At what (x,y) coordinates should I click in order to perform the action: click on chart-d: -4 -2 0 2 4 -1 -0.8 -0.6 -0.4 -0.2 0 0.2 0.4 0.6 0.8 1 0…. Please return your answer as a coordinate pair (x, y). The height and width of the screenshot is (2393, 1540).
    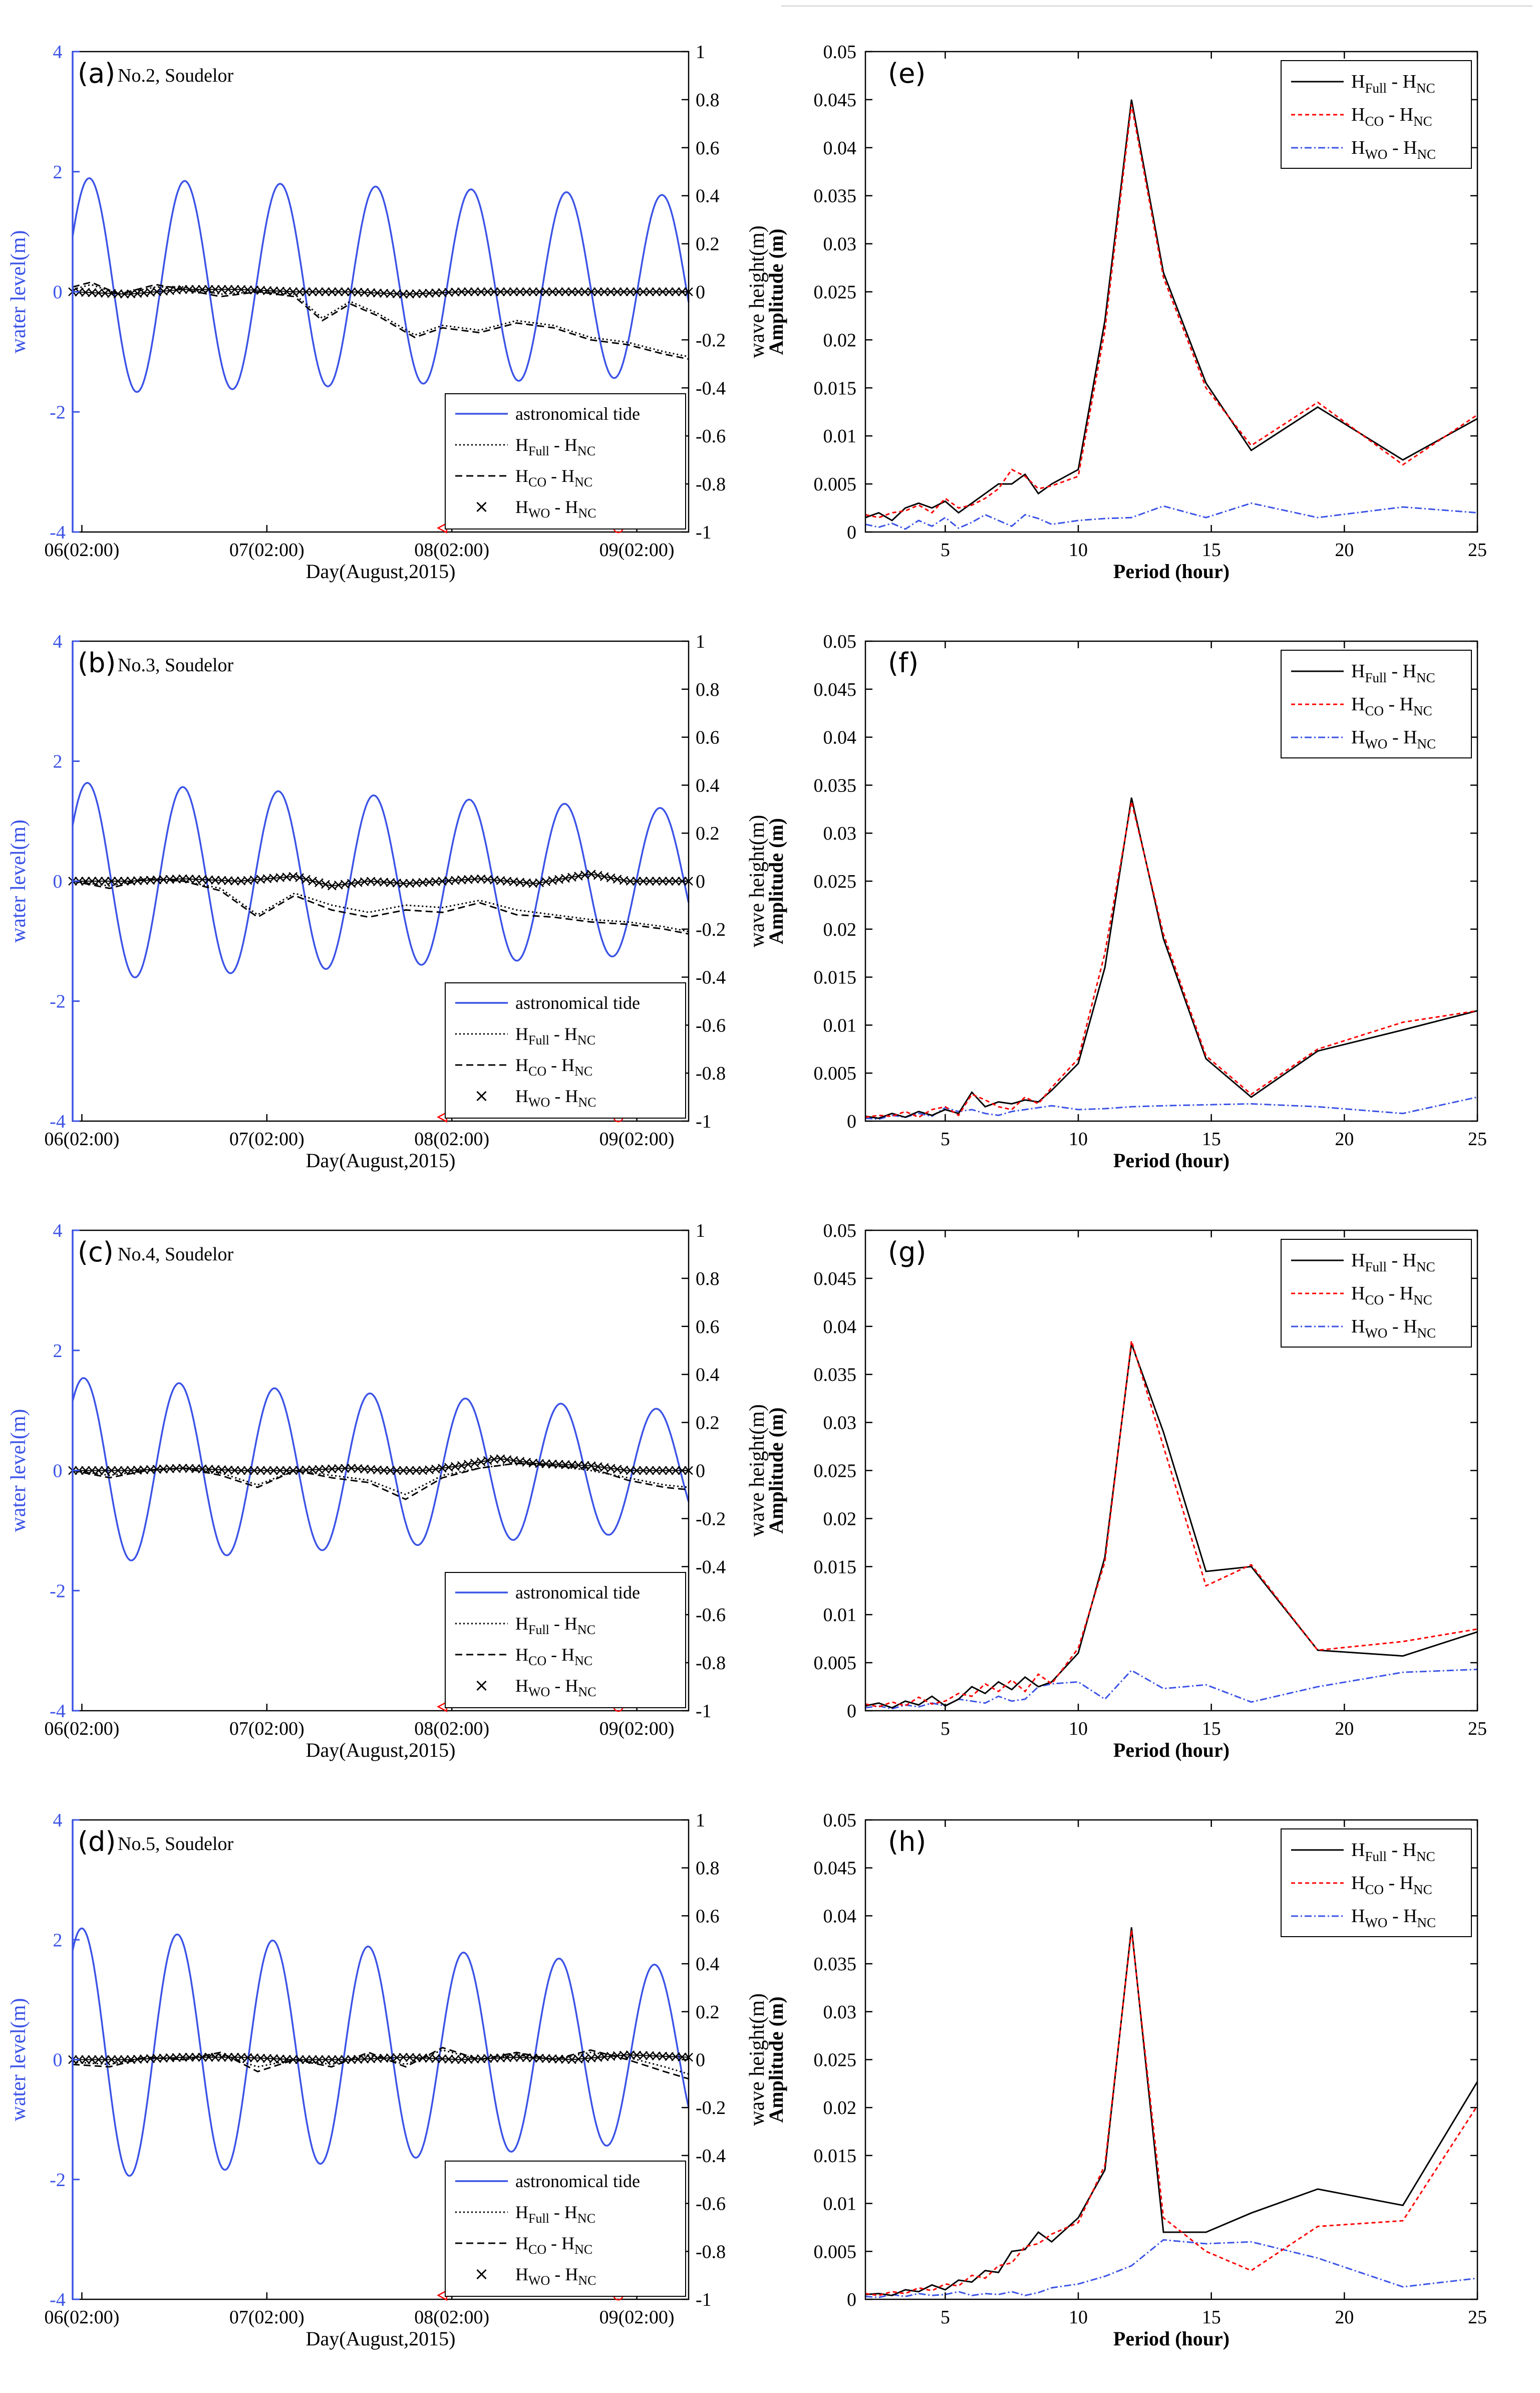
    Looking at the image, I should click on (388, 2080).